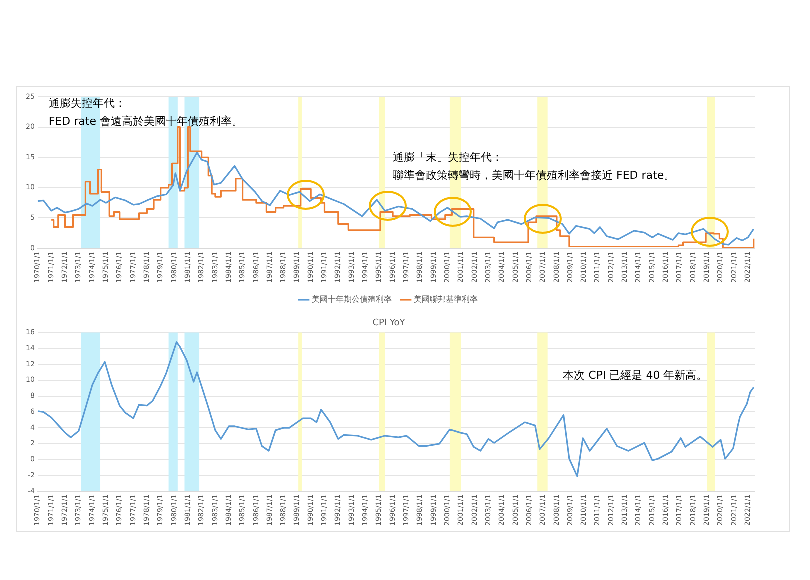 The height and width of the screenshot is (580, 810). What do you see at coordinates (448, 157) in the screenshot?
I see `annotation: 通膨「末」失控年代：` at bounding box center [448, 157].